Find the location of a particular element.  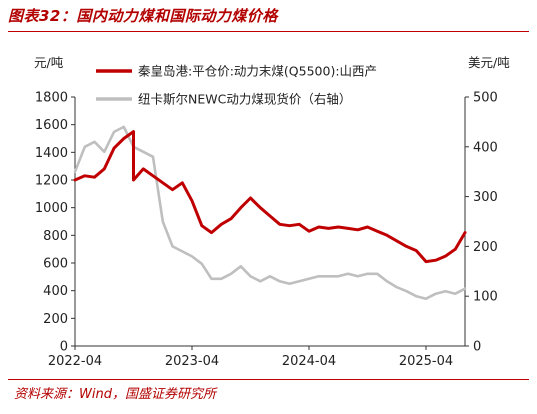

y-left-unit: 元/吨 is located at coordinates (49, 62).